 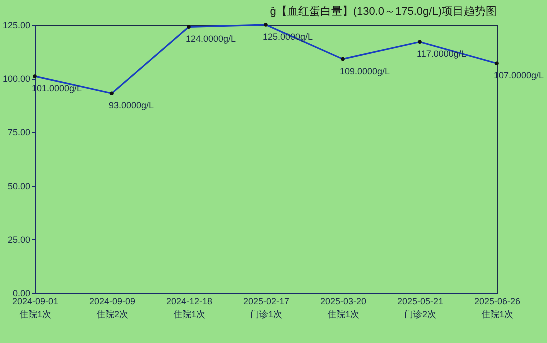 I want to click on data-label: 117.0000g/L, so click(x=441, y=54).